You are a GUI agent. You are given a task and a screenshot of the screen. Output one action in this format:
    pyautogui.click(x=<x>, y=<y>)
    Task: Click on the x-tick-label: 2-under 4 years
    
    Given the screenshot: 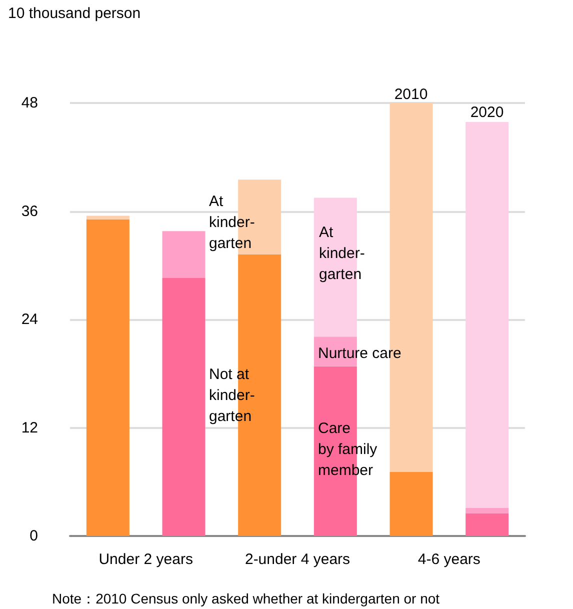 What is the action you would take?
    pyautogui.click(x=297, y=559)
    